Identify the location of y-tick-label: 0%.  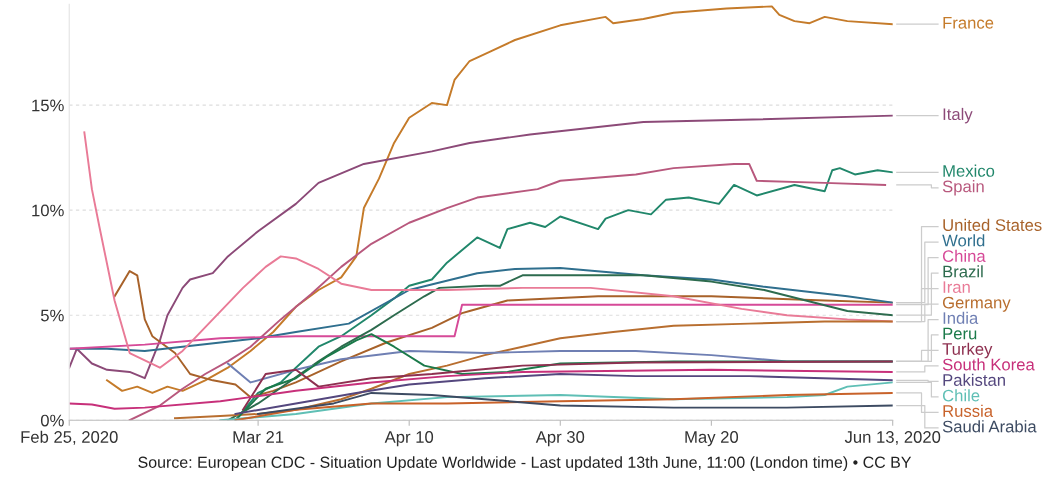
(52, 420).